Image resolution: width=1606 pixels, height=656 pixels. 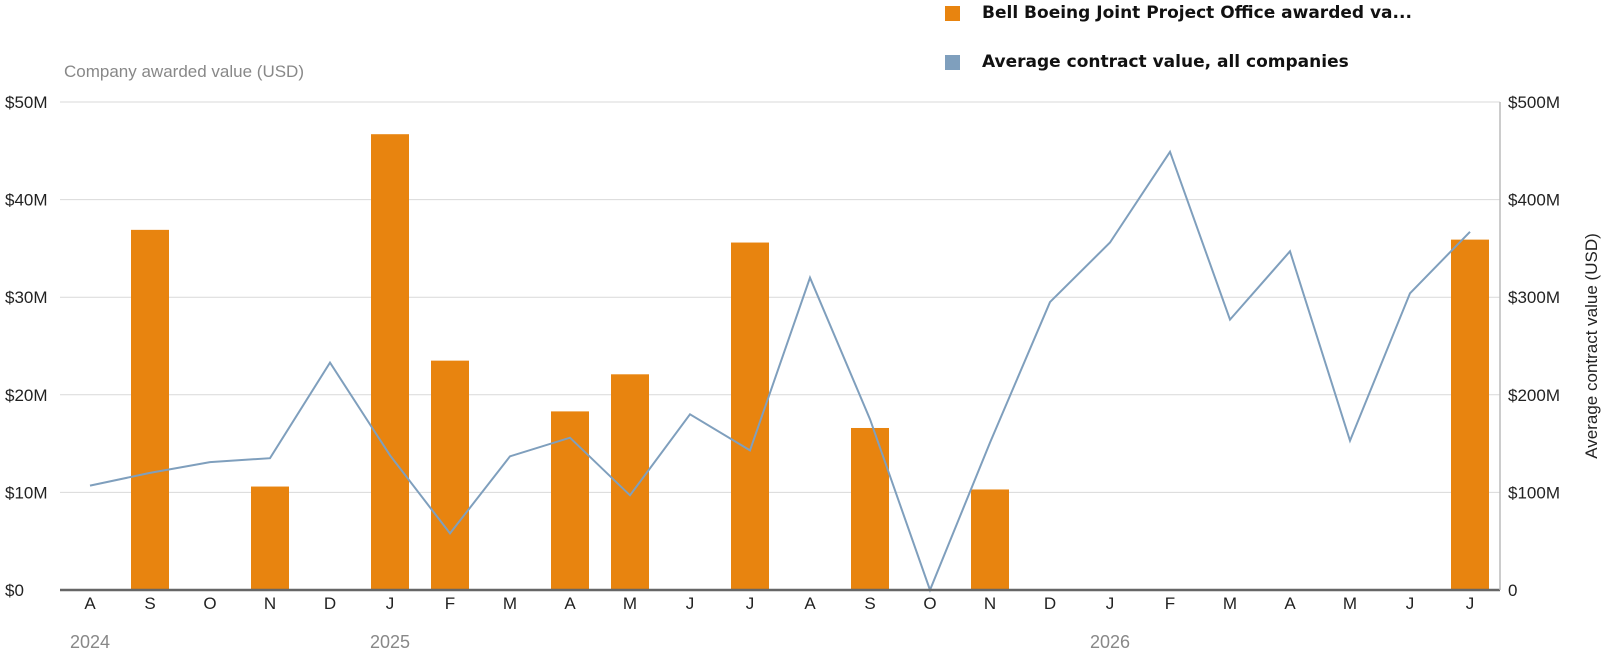 I want to click on y-right-tick-label: $100M, so click(x=1534, y=492).